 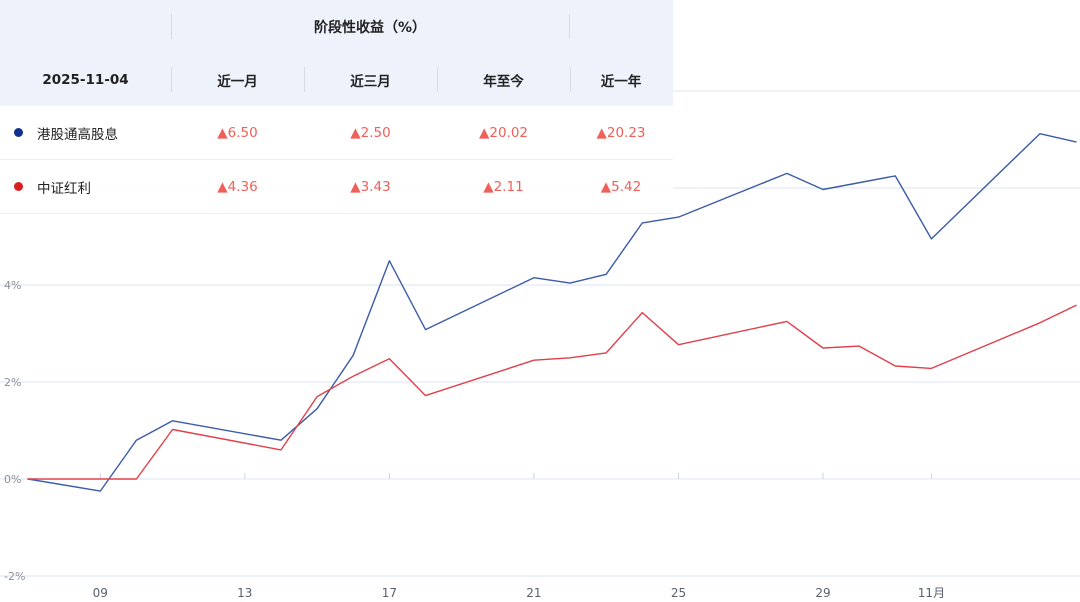 I want to click on y-tick-label: -2%, so click(x=14, y=576).